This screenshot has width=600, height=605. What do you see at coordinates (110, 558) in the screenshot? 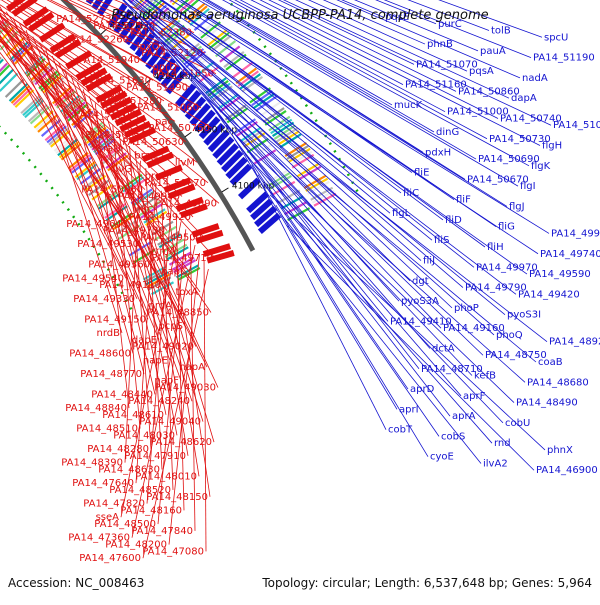
I see `left-gene-label: PA14_47600` at bounding box center [110, 558].